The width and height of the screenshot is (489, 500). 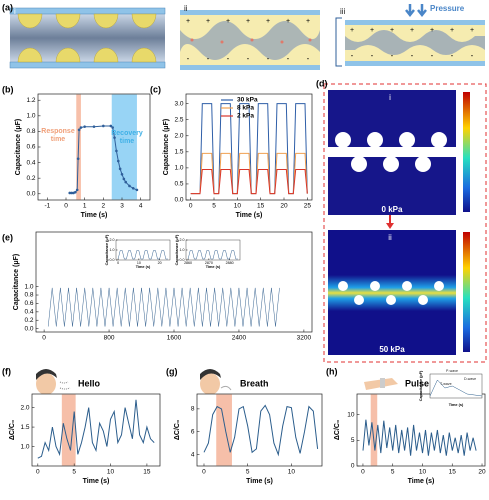 What do you see at coordinates (30, 178) in the screenshot?
I see `y-tick-label: 0.2` at bounding box center [30, 178].